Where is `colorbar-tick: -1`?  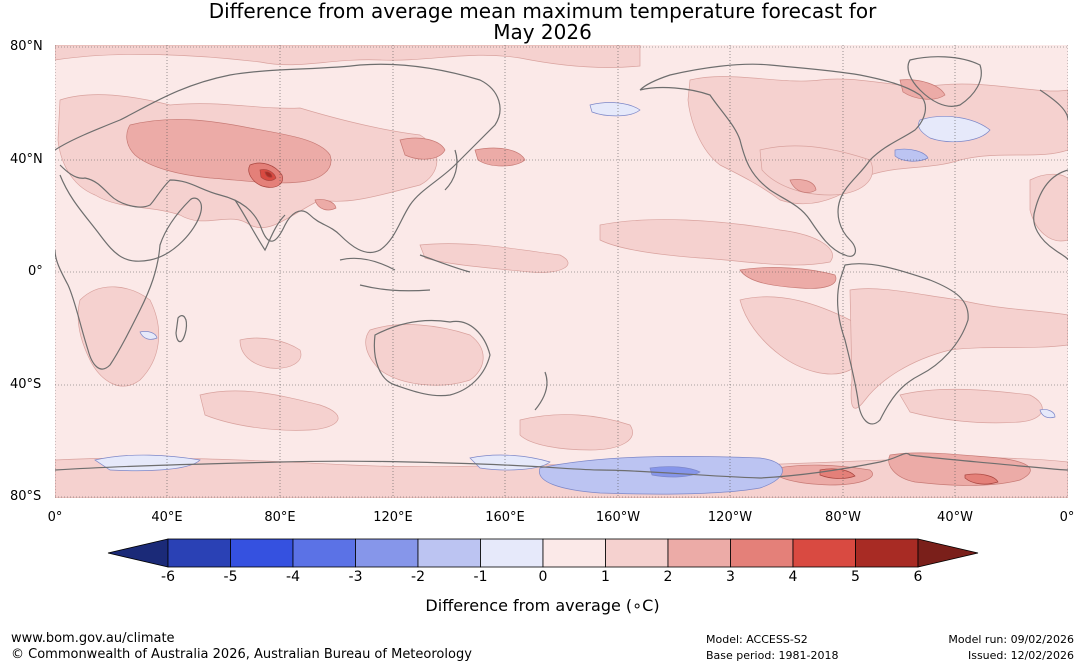
colorbar-tick: -1 is located at coordinates (480, 577).